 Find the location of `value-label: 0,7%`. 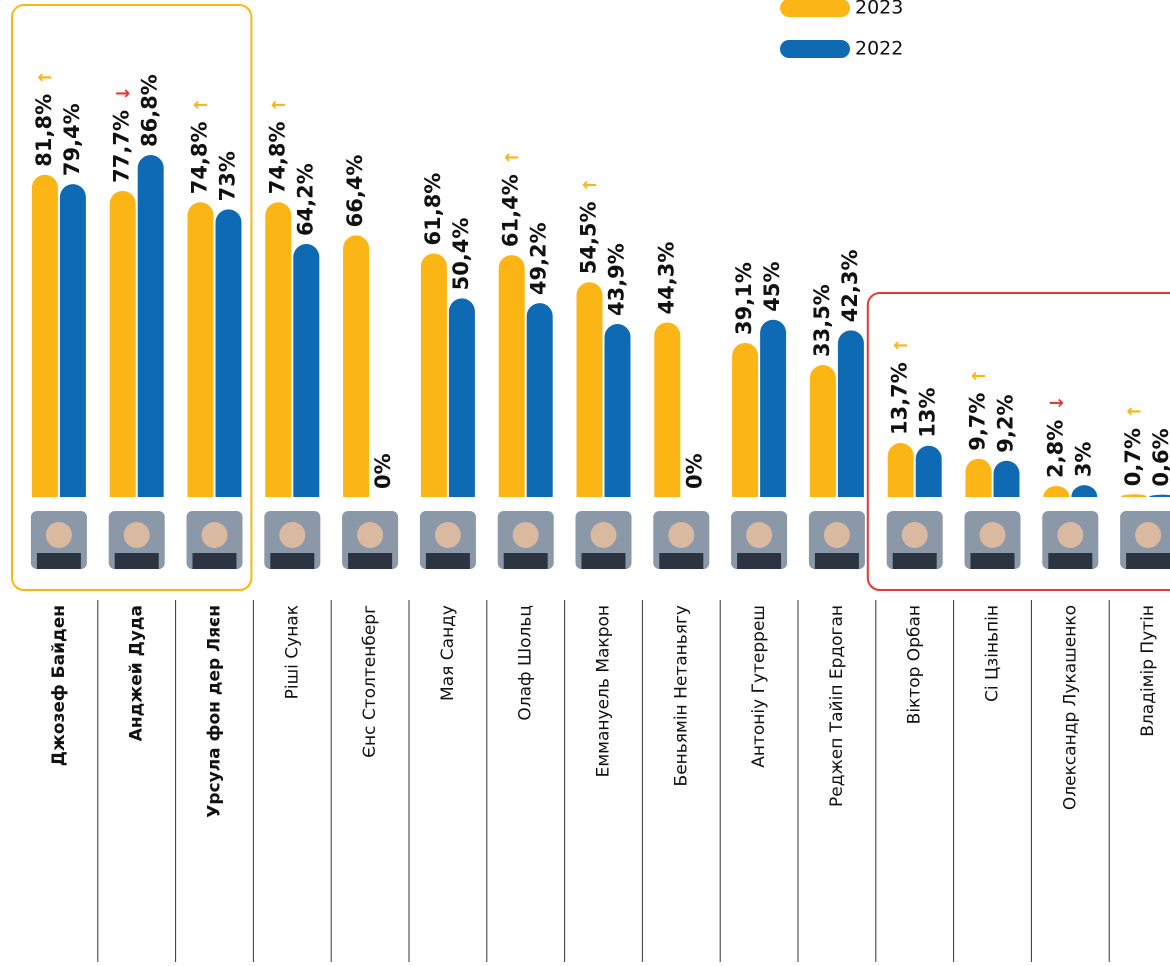

value-label: 0,7% is located at coordinates (1133, 457).